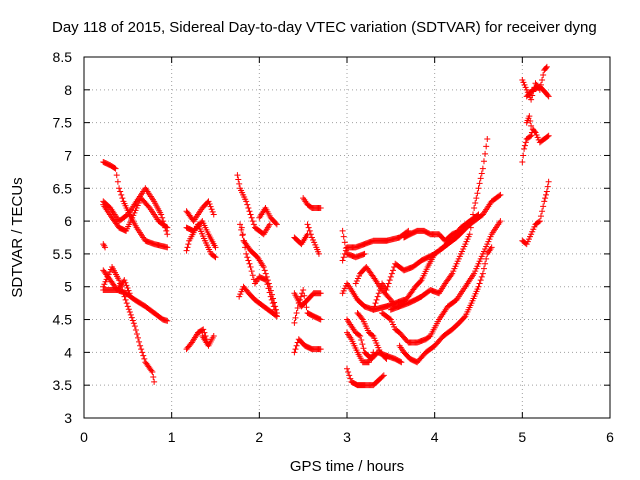 The height and width of the screenshot is (480, 640). I want to click on y-axis-label: SDTVAR / TECUs, so click(17, 237).